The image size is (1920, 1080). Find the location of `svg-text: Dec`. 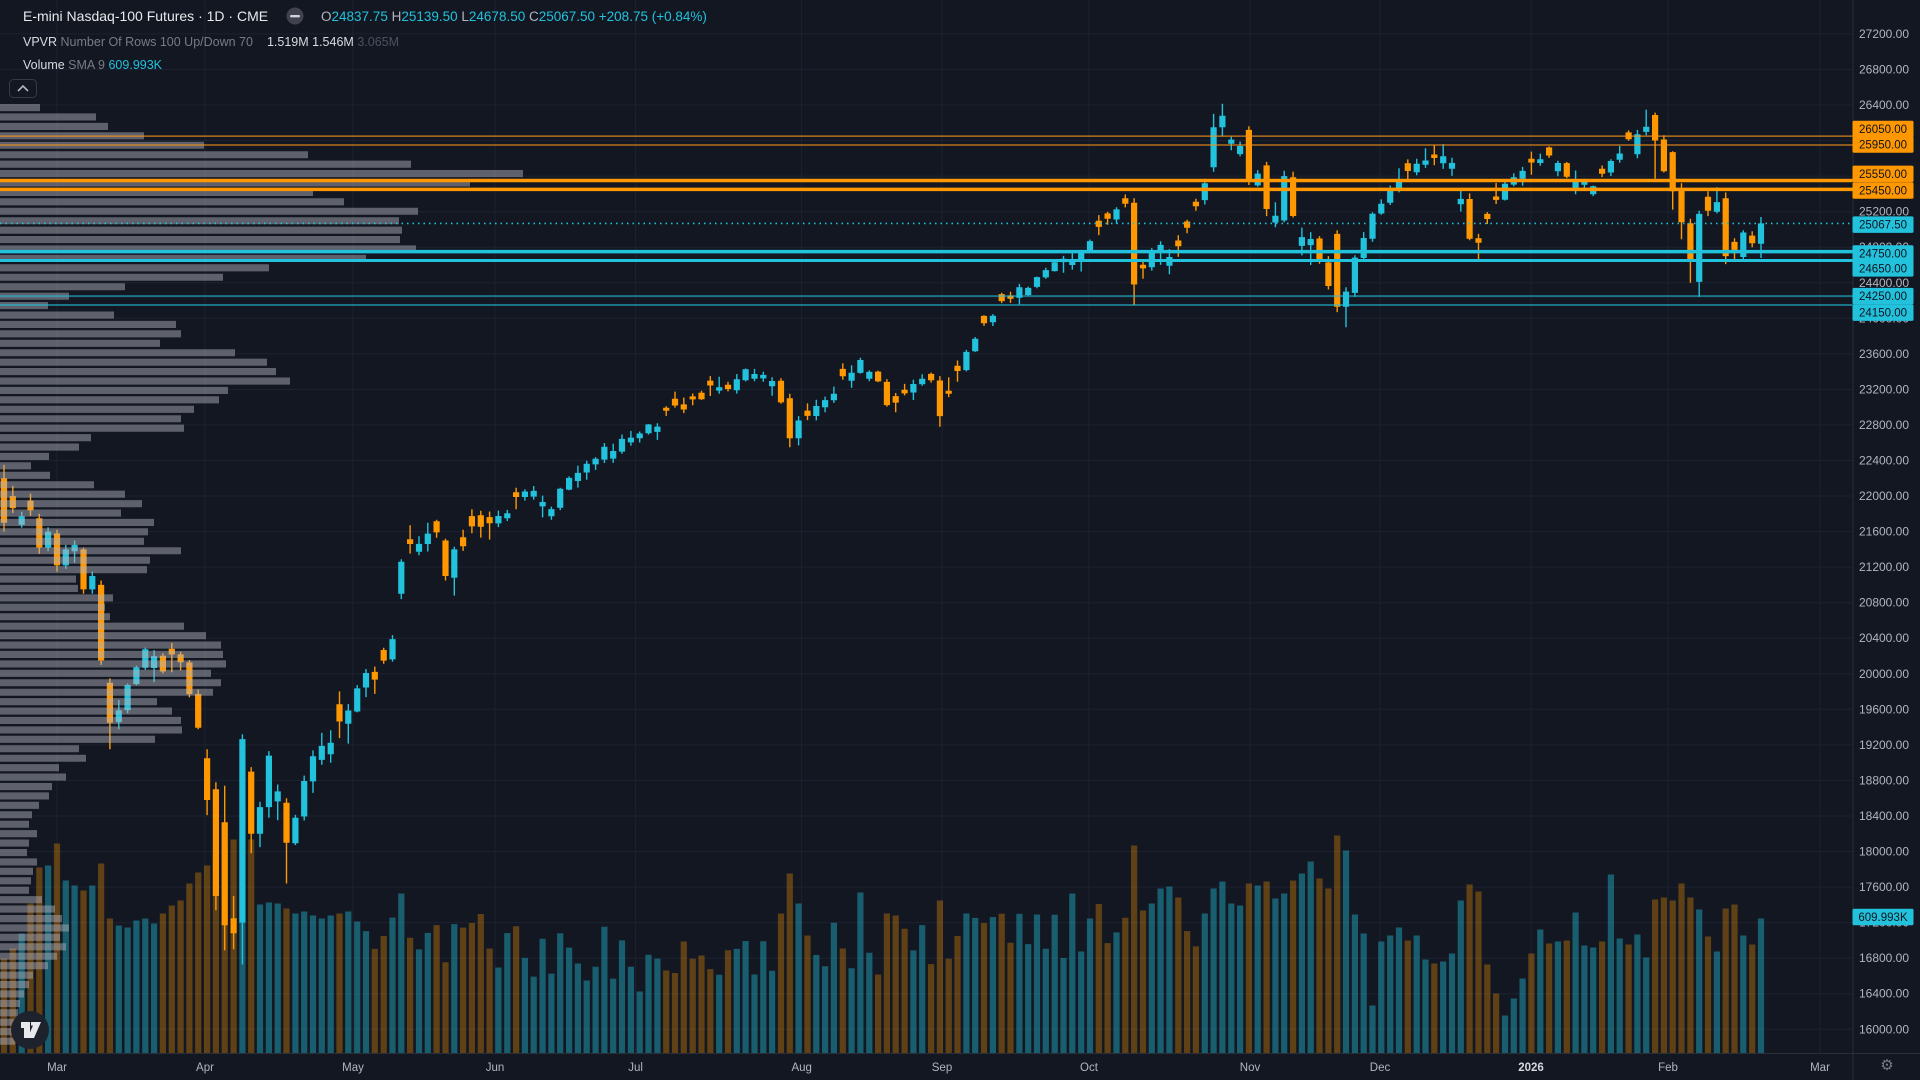

svg-text: Dec is located at coordinates (1380, 1068).